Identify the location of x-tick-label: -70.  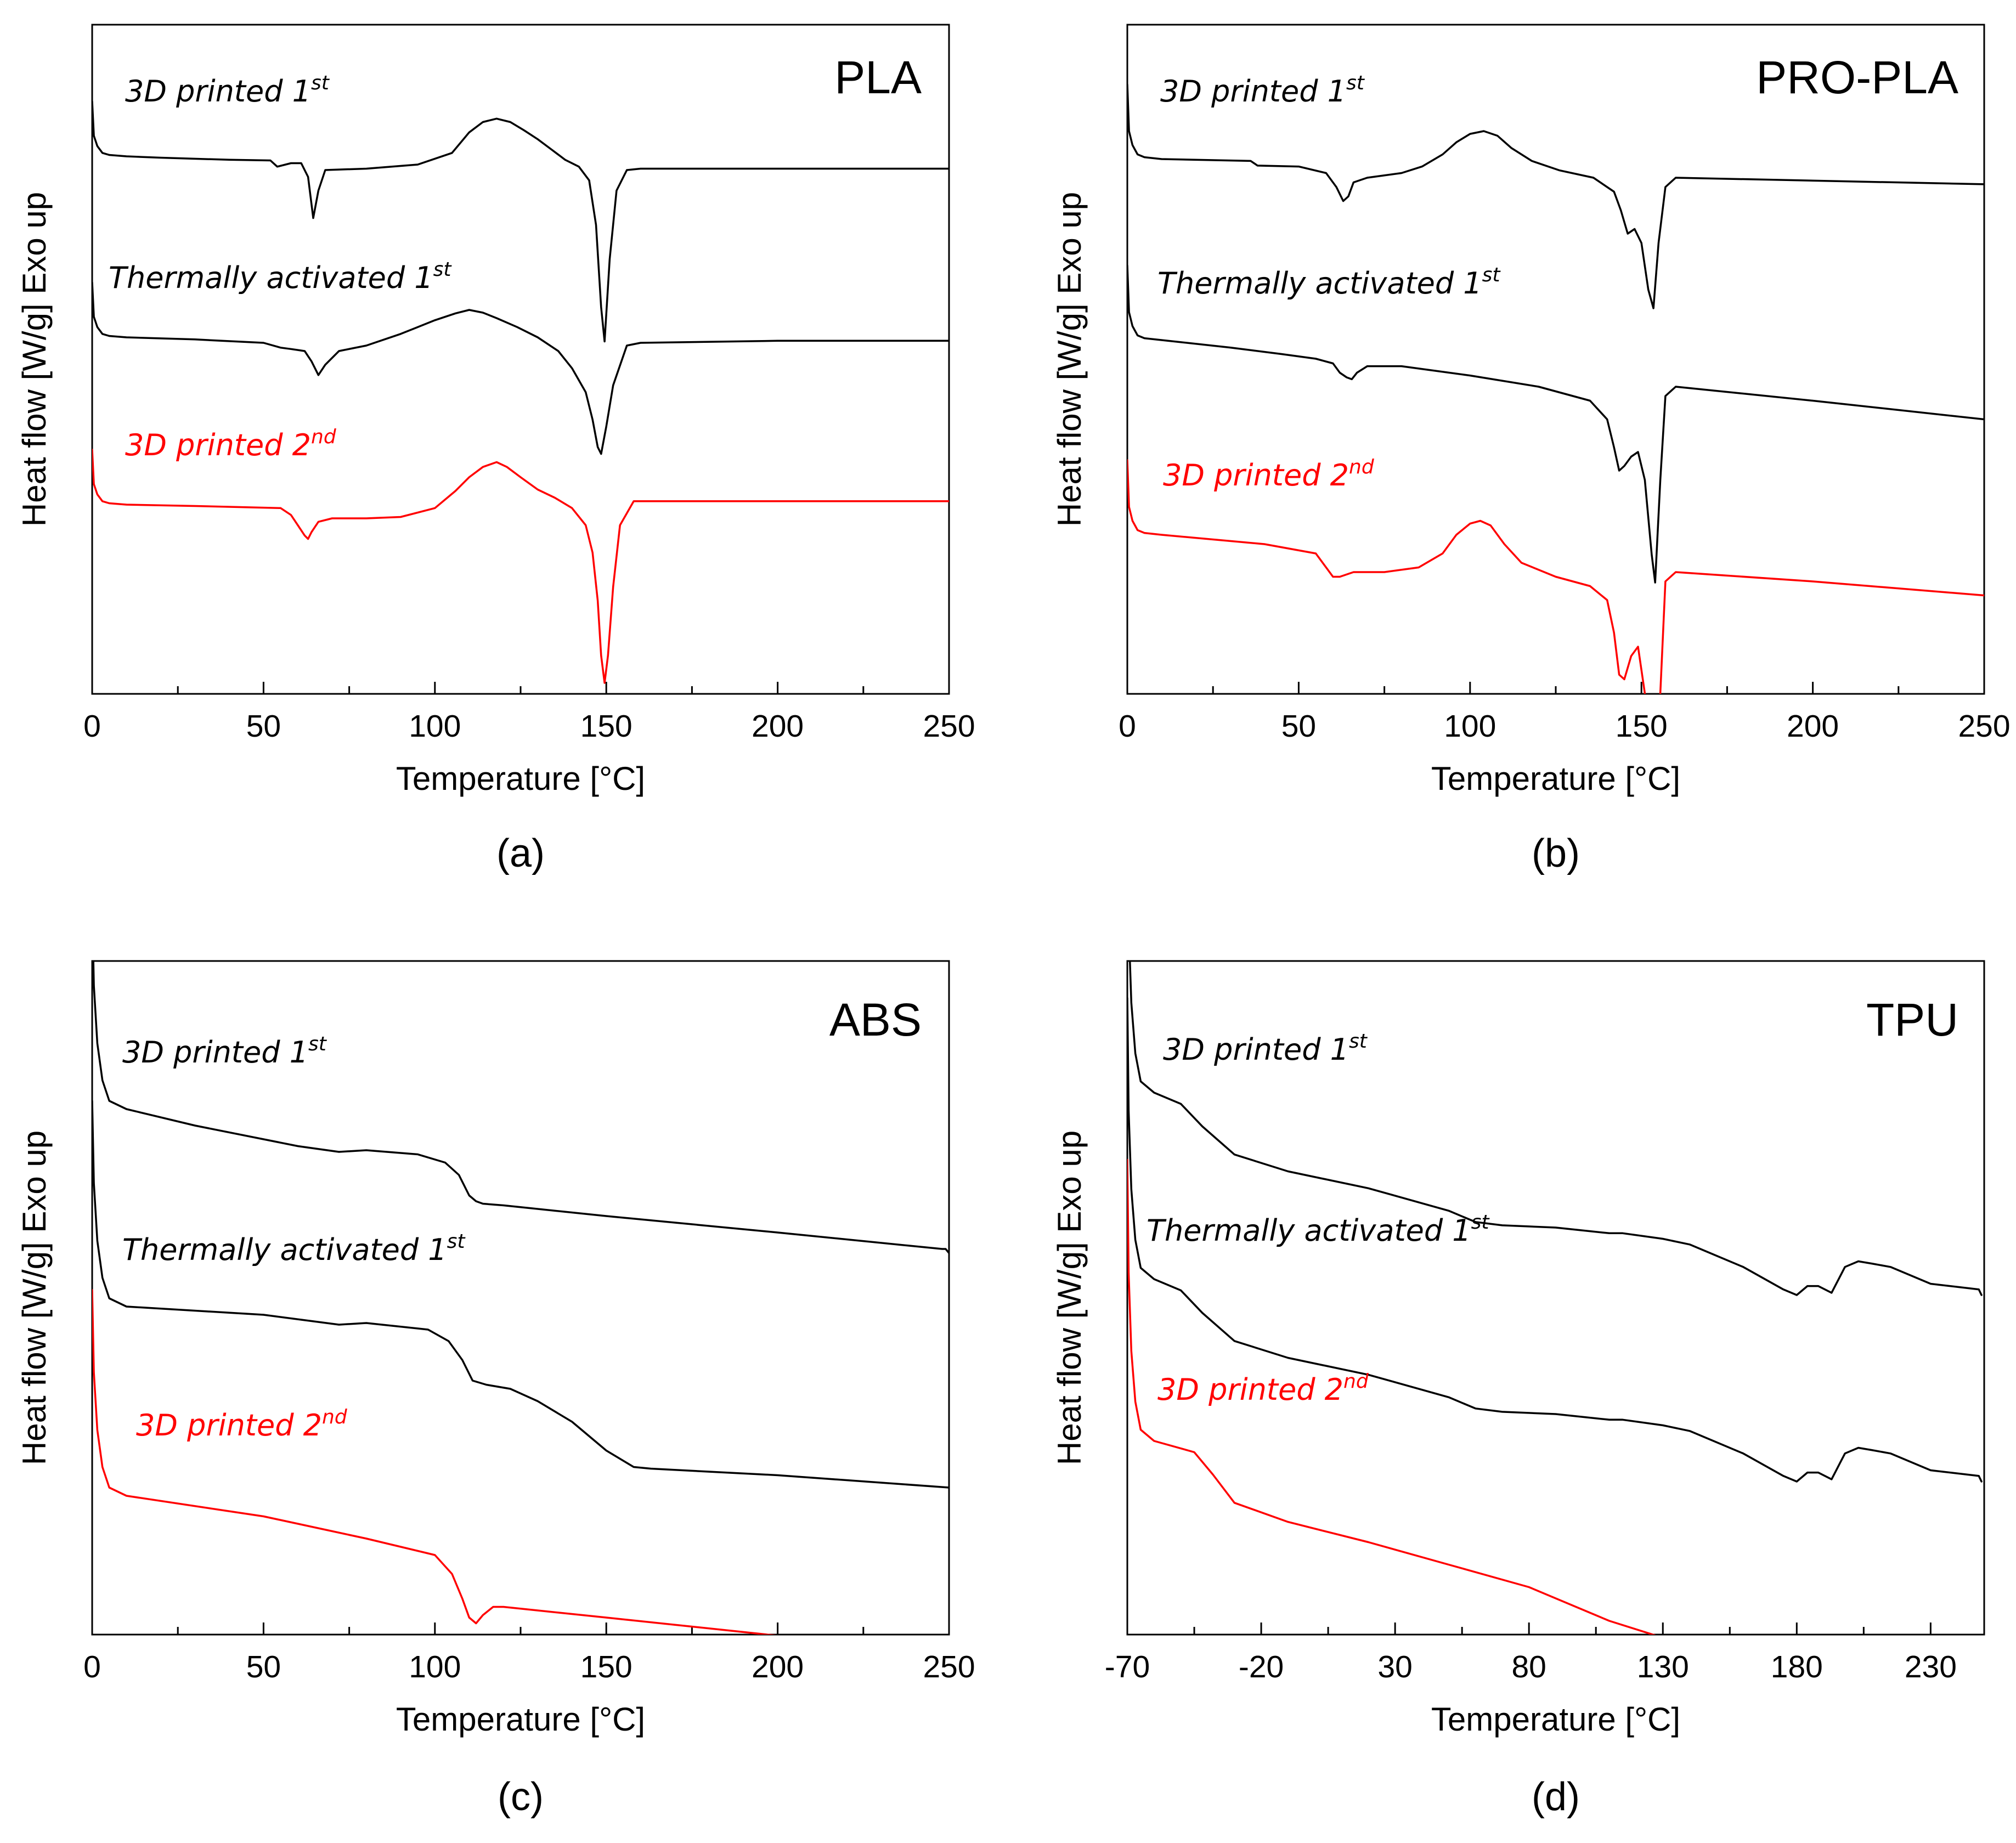
(1128, 1667).